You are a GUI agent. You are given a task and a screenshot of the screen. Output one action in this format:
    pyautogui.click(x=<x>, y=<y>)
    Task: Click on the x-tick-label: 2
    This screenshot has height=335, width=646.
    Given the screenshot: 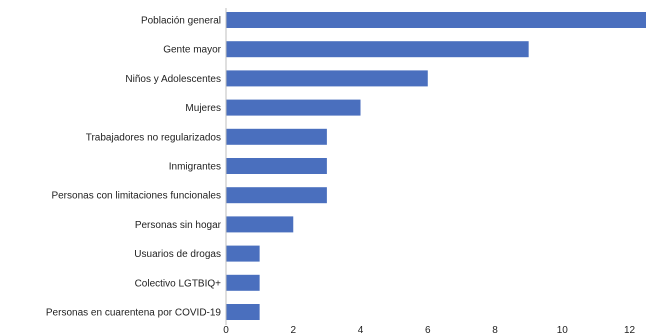 What is the action you would take?
    pyautogui.click(x=293, y=330)
    